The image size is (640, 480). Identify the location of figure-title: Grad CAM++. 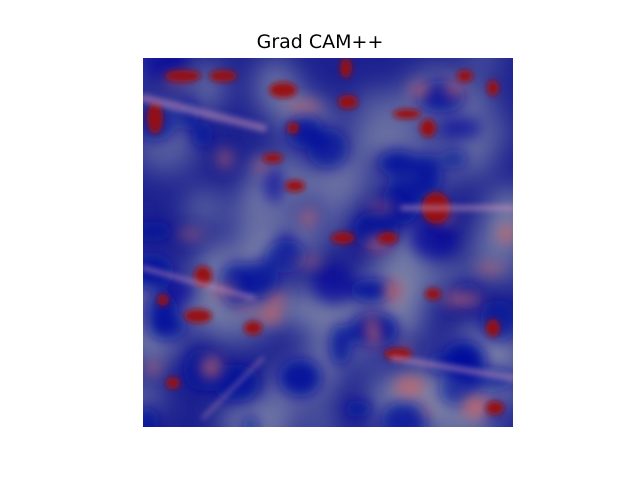
(320, 42).